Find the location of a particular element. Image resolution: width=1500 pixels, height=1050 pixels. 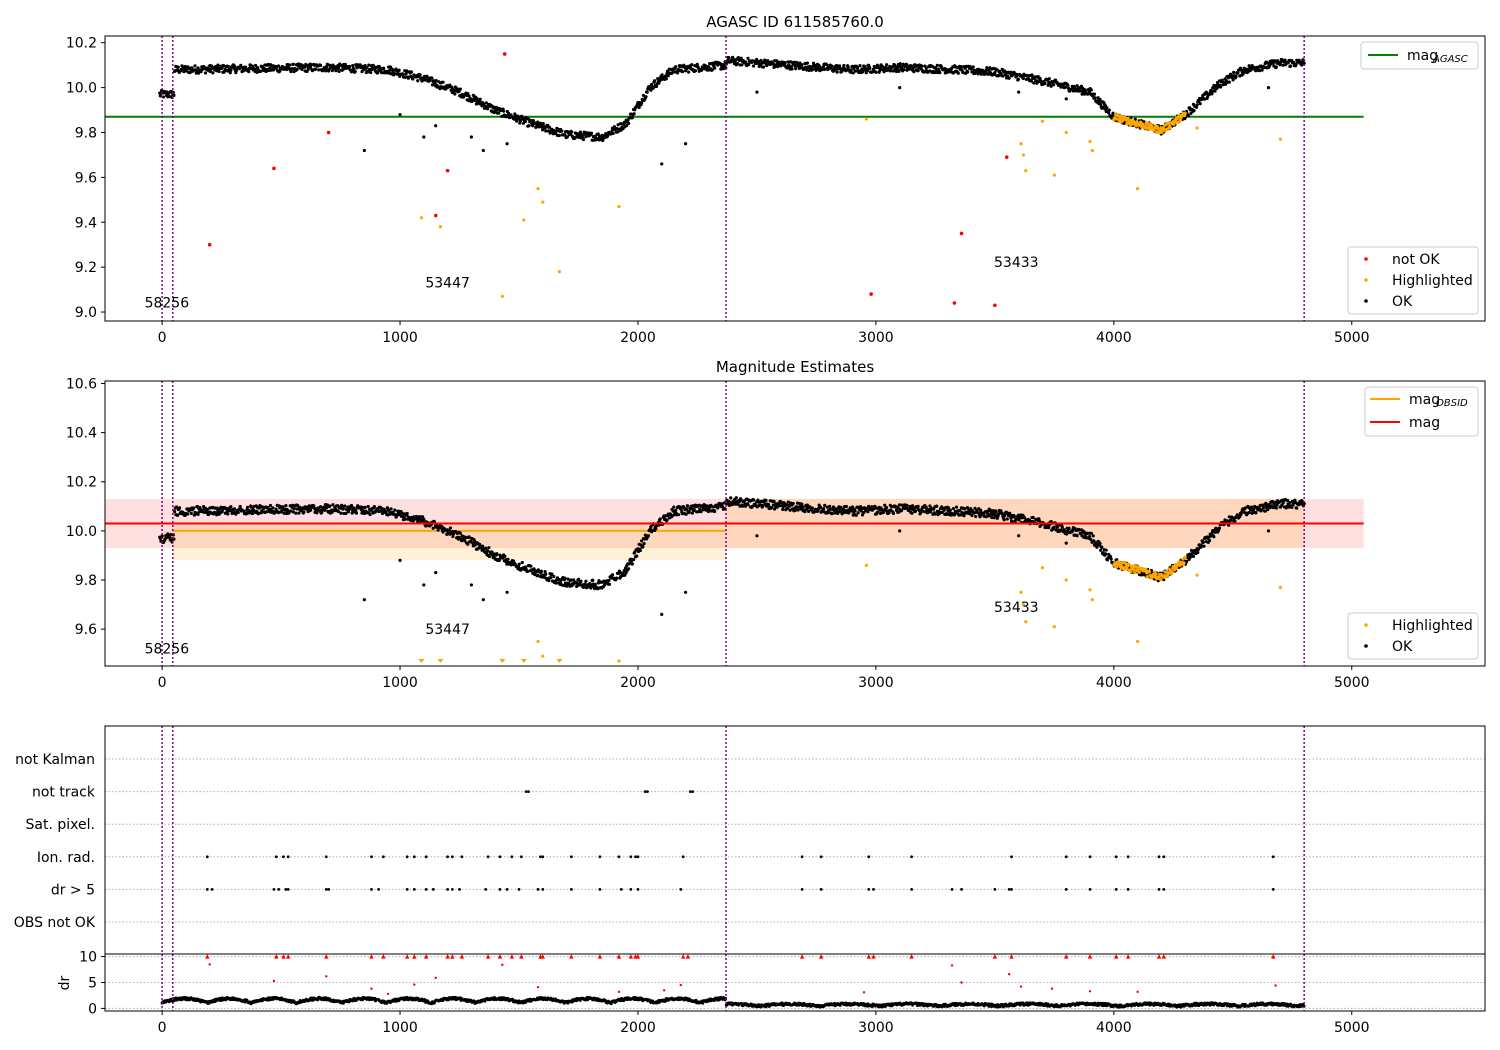

x-tick-label: 3000 is located at coordinates (876, 683).